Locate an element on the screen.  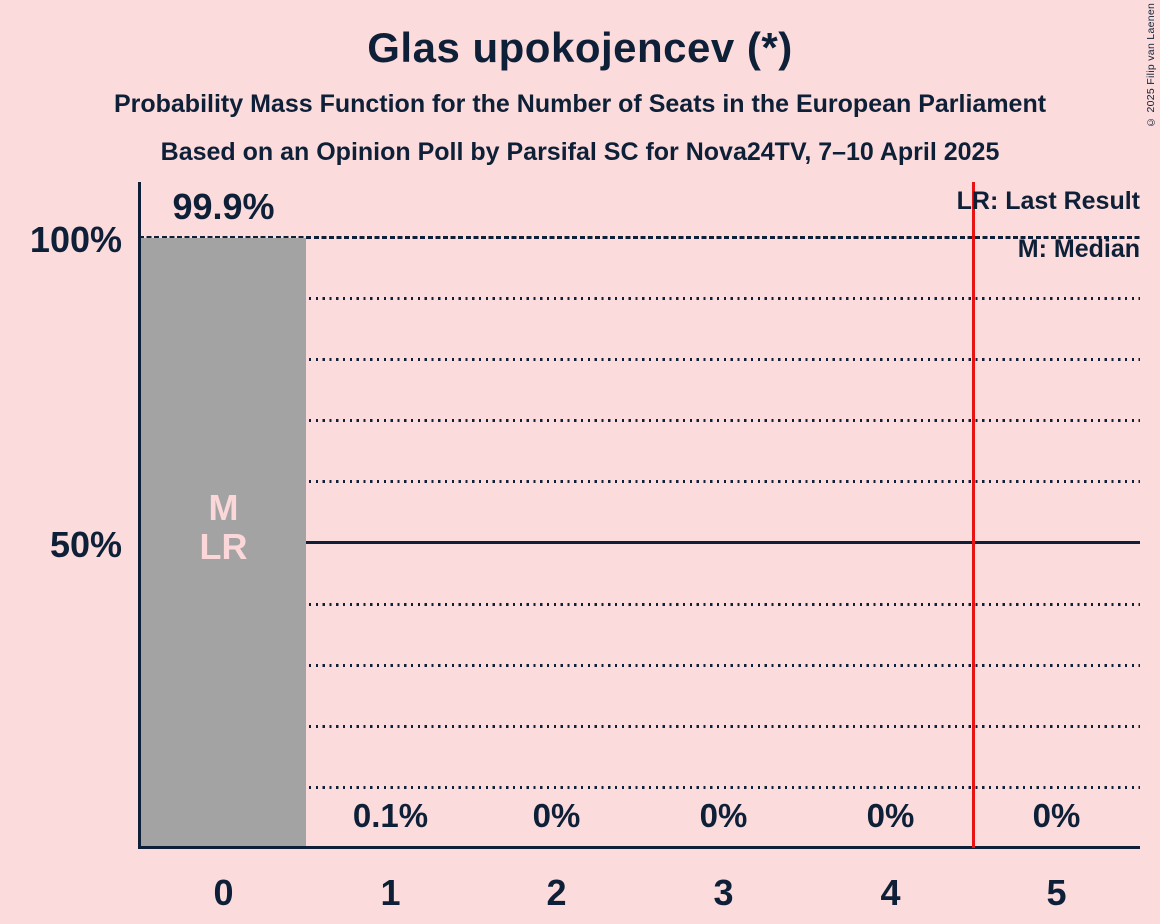
gridline-50pct is located at coordinates (639, 542).